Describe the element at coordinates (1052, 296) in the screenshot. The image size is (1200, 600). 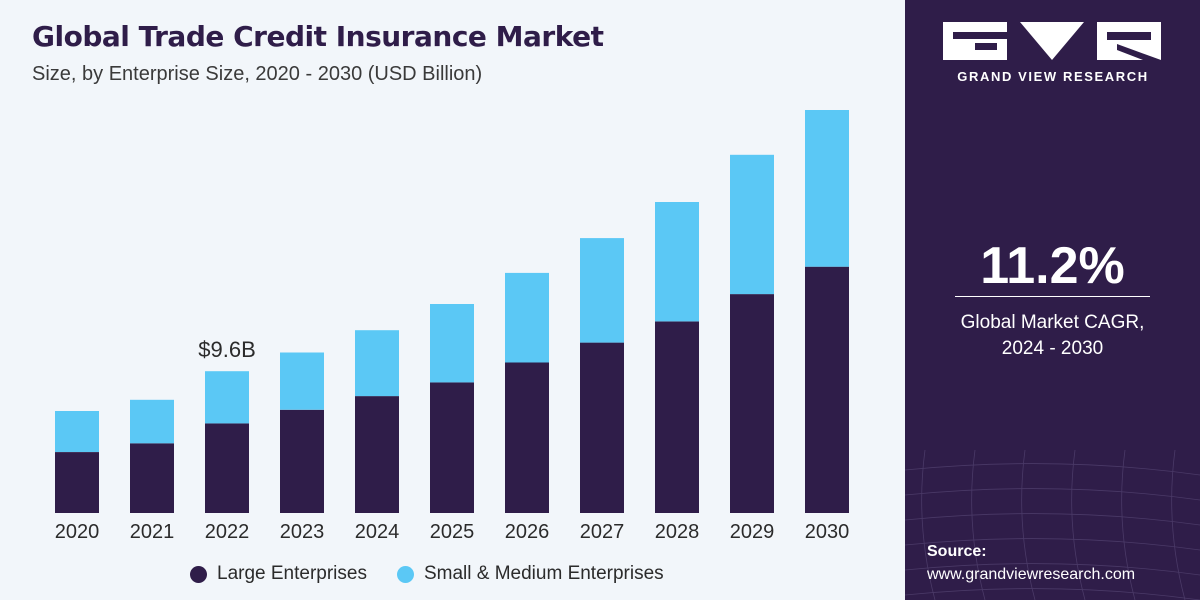
I see `cagr-divider` at that location.